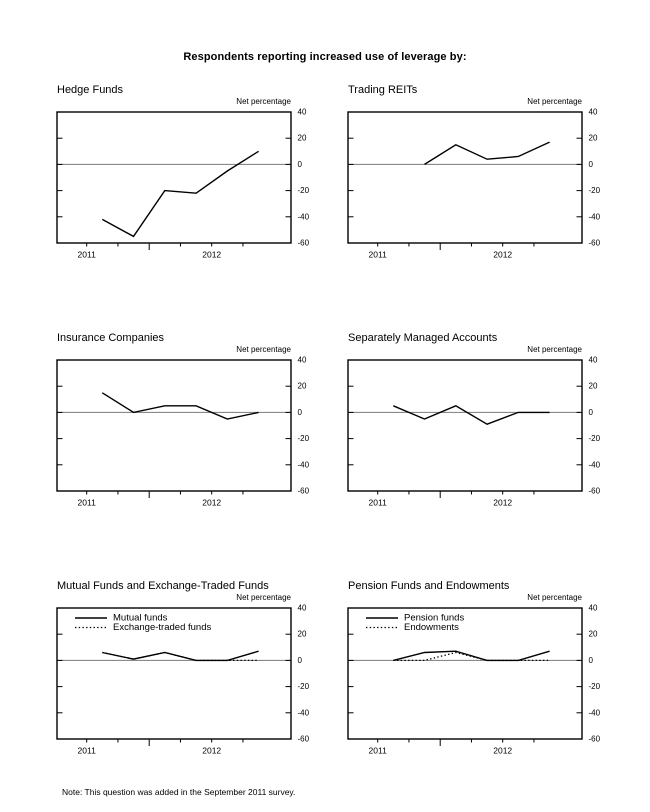 The height and width of the screenshot is (812, 650). Describe the element at coordinates (487, 153) in the screenshot. I see `series-line-trading-reits` at that location.